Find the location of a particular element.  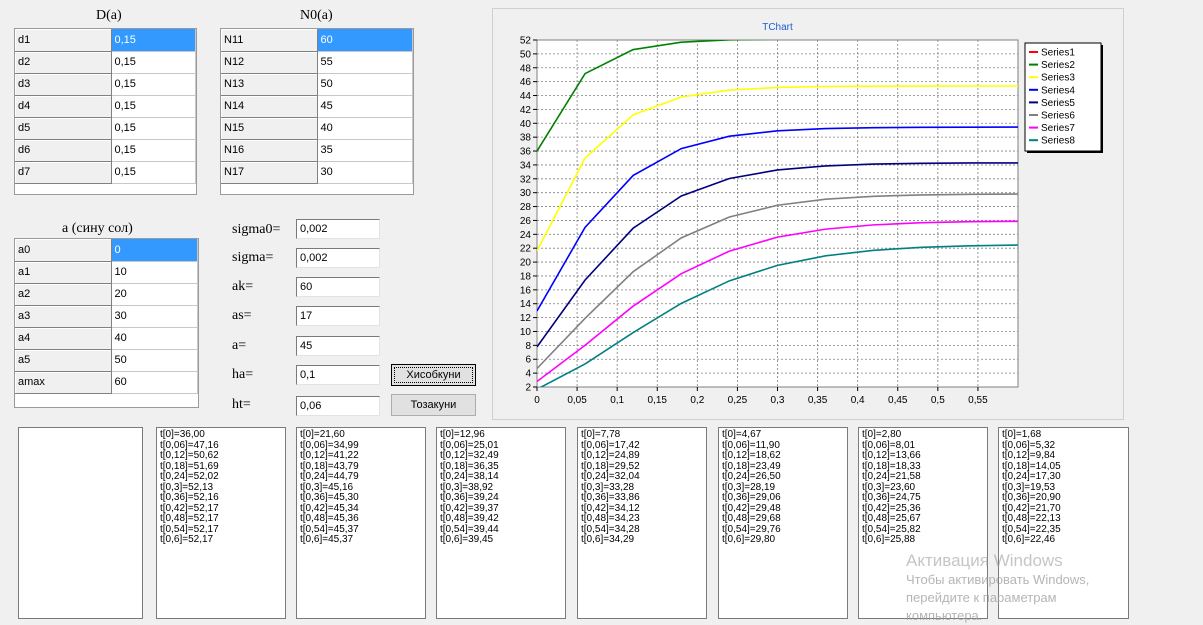

a-row: a5 50 is located at coordinates (106, 360).